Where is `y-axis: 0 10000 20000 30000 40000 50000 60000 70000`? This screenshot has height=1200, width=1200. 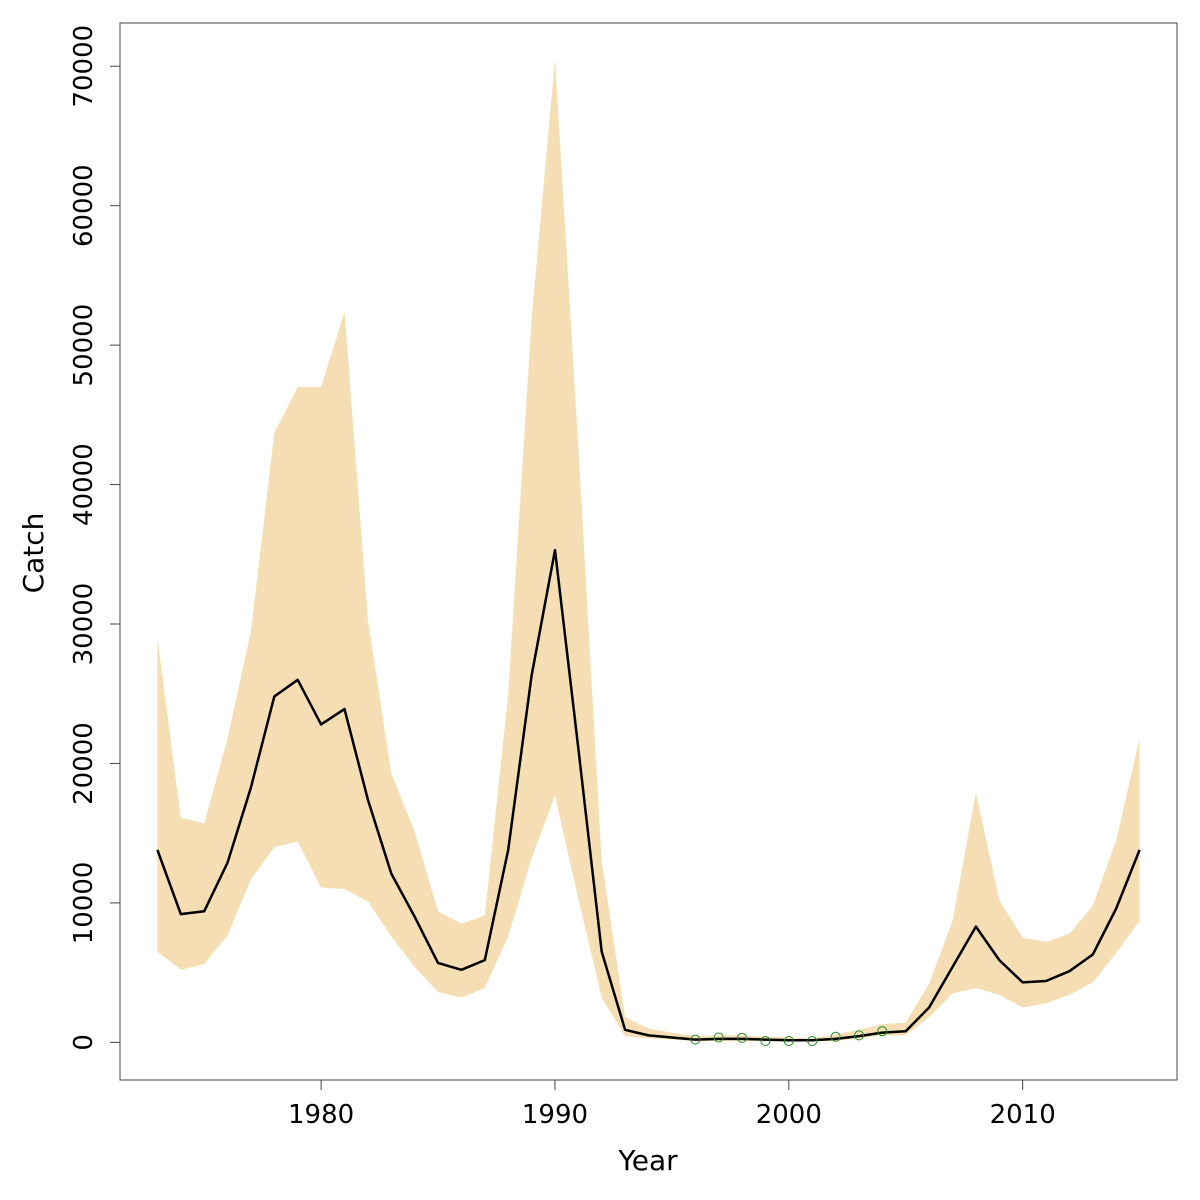
y-axis: 0 10000 20000 30000 40000 50000 60000 70000 is located at coordinates (94, 538).